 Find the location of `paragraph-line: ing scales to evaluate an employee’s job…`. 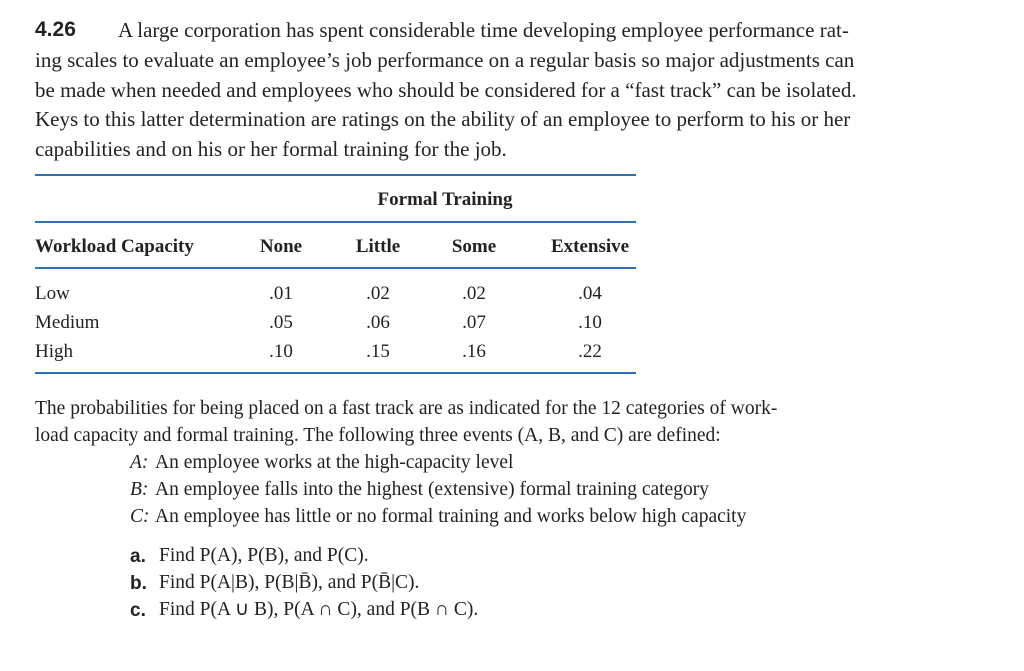

paragraph-line: ing scales to evaluate an employee’s job… is located at coordinates (445, 59).